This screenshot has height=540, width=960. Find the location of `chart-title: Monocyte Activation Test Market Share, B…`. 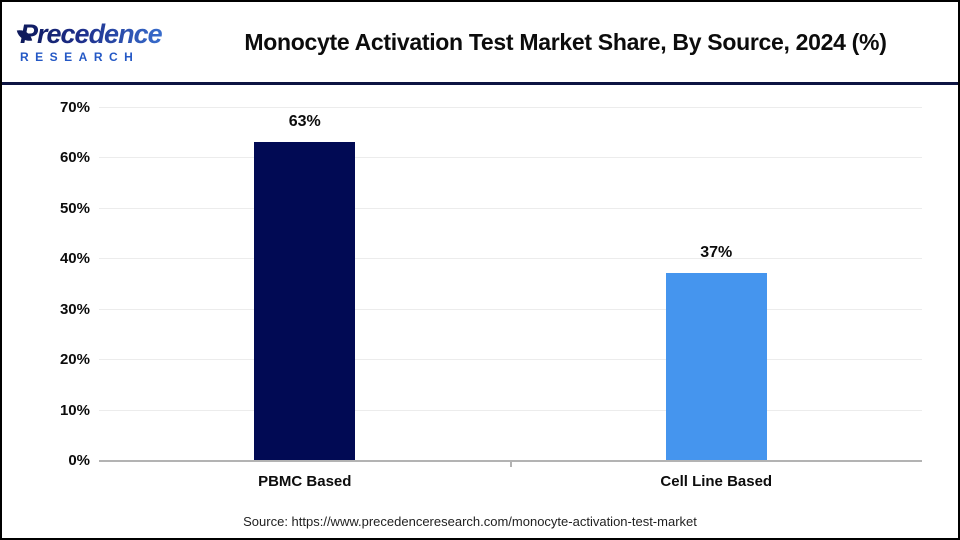

chart-title: Monocyte Activation Test Market Share, B… is located at coordinates (565, 41).